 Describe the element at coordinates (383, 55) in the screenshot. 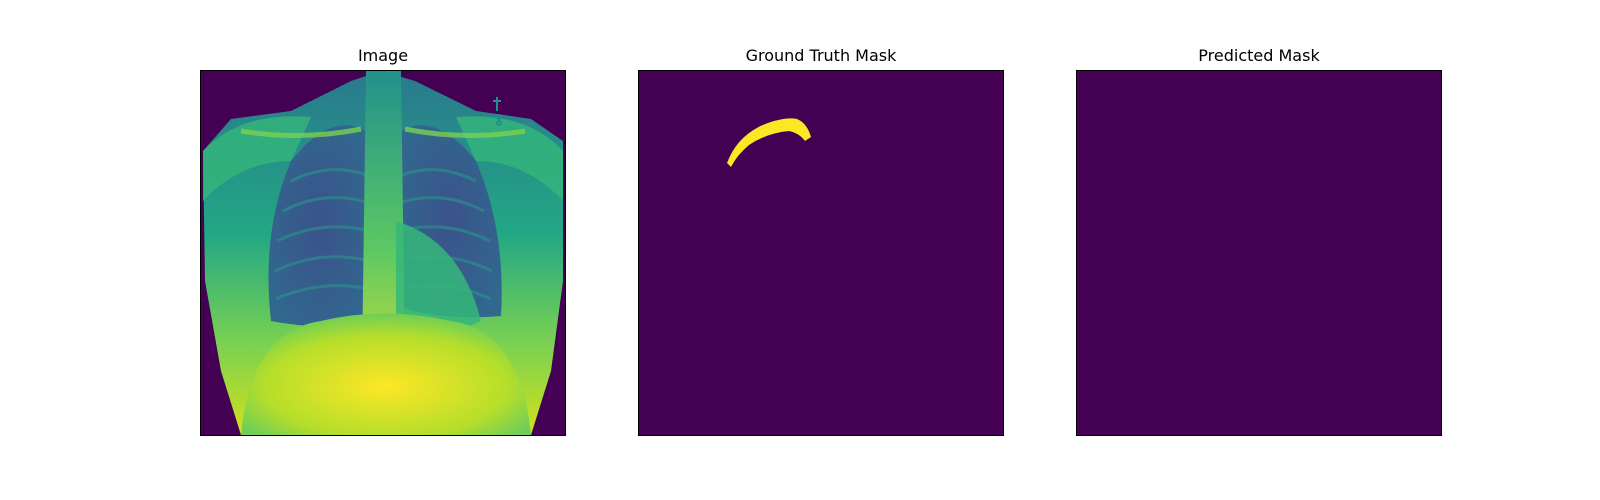

I see `panel-title-image: Image` at that location.